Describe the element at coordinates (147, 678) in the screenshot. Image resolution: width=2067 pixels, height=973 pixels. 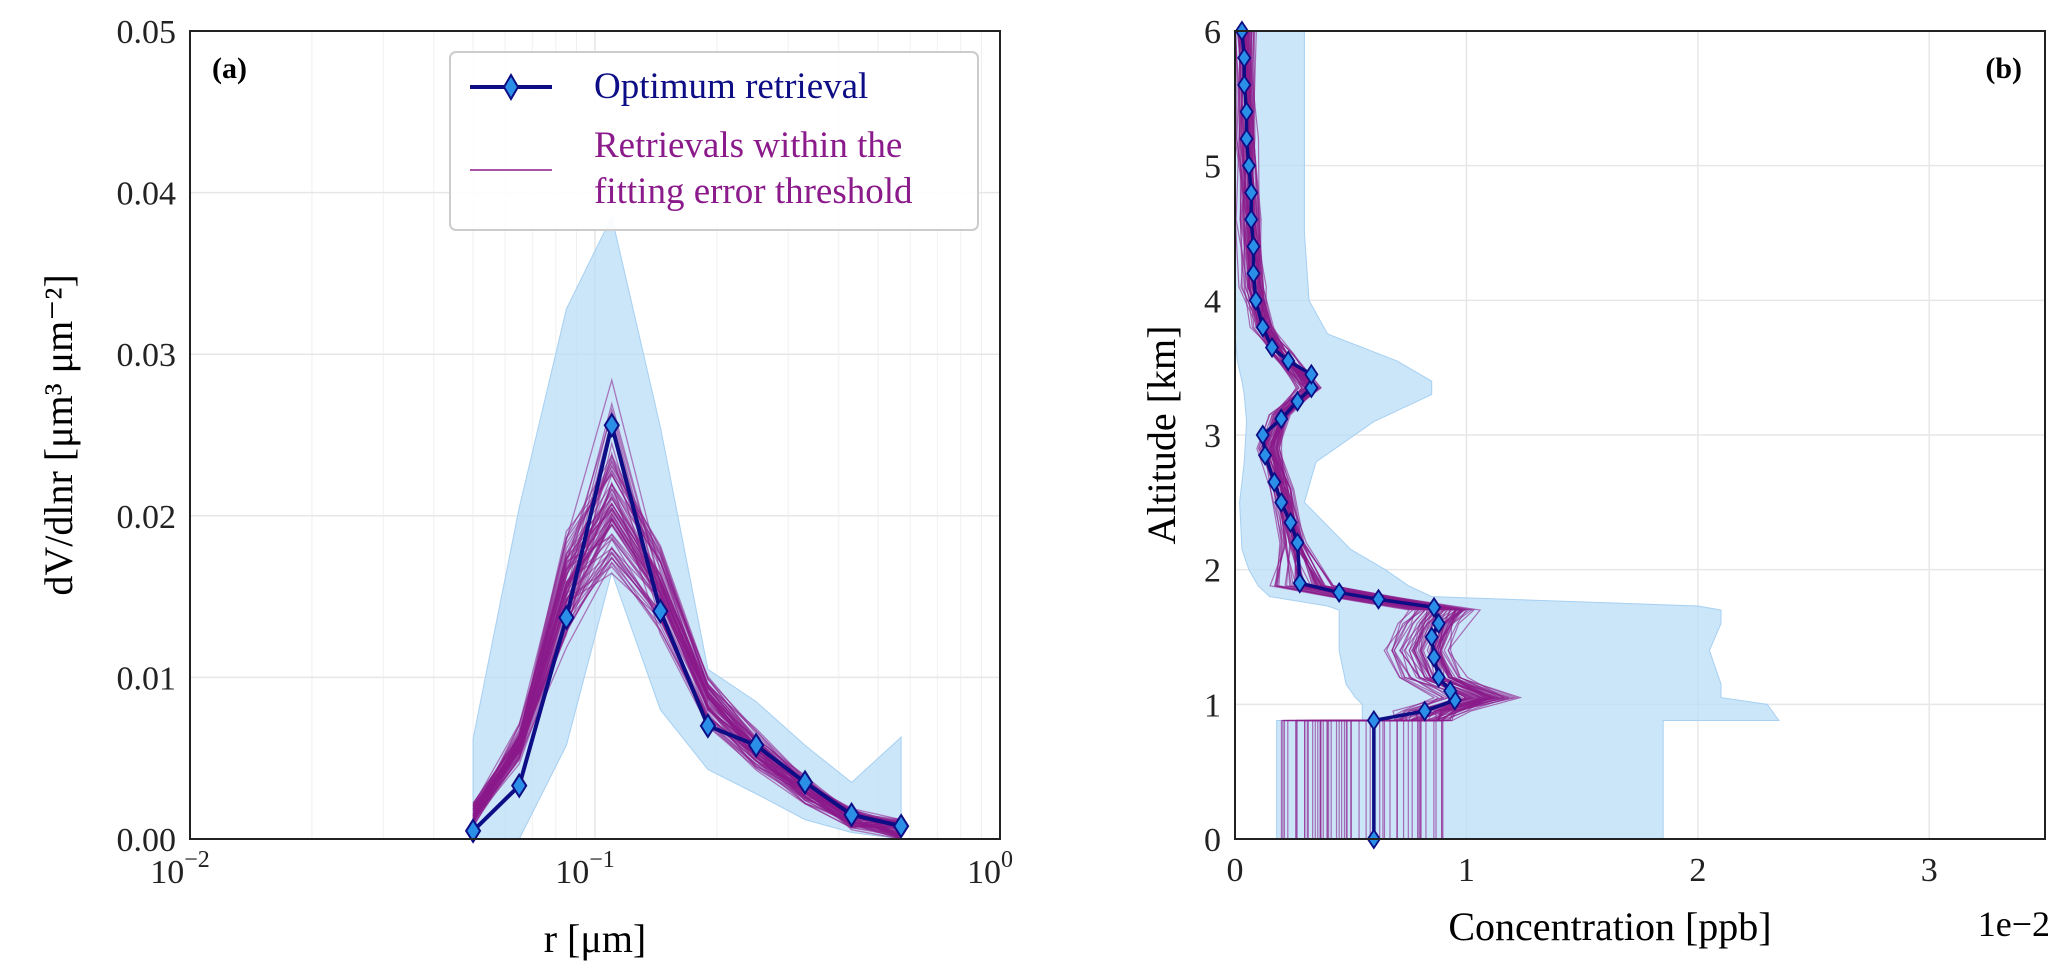
I see `y-tick-label: 0.01` at that location.